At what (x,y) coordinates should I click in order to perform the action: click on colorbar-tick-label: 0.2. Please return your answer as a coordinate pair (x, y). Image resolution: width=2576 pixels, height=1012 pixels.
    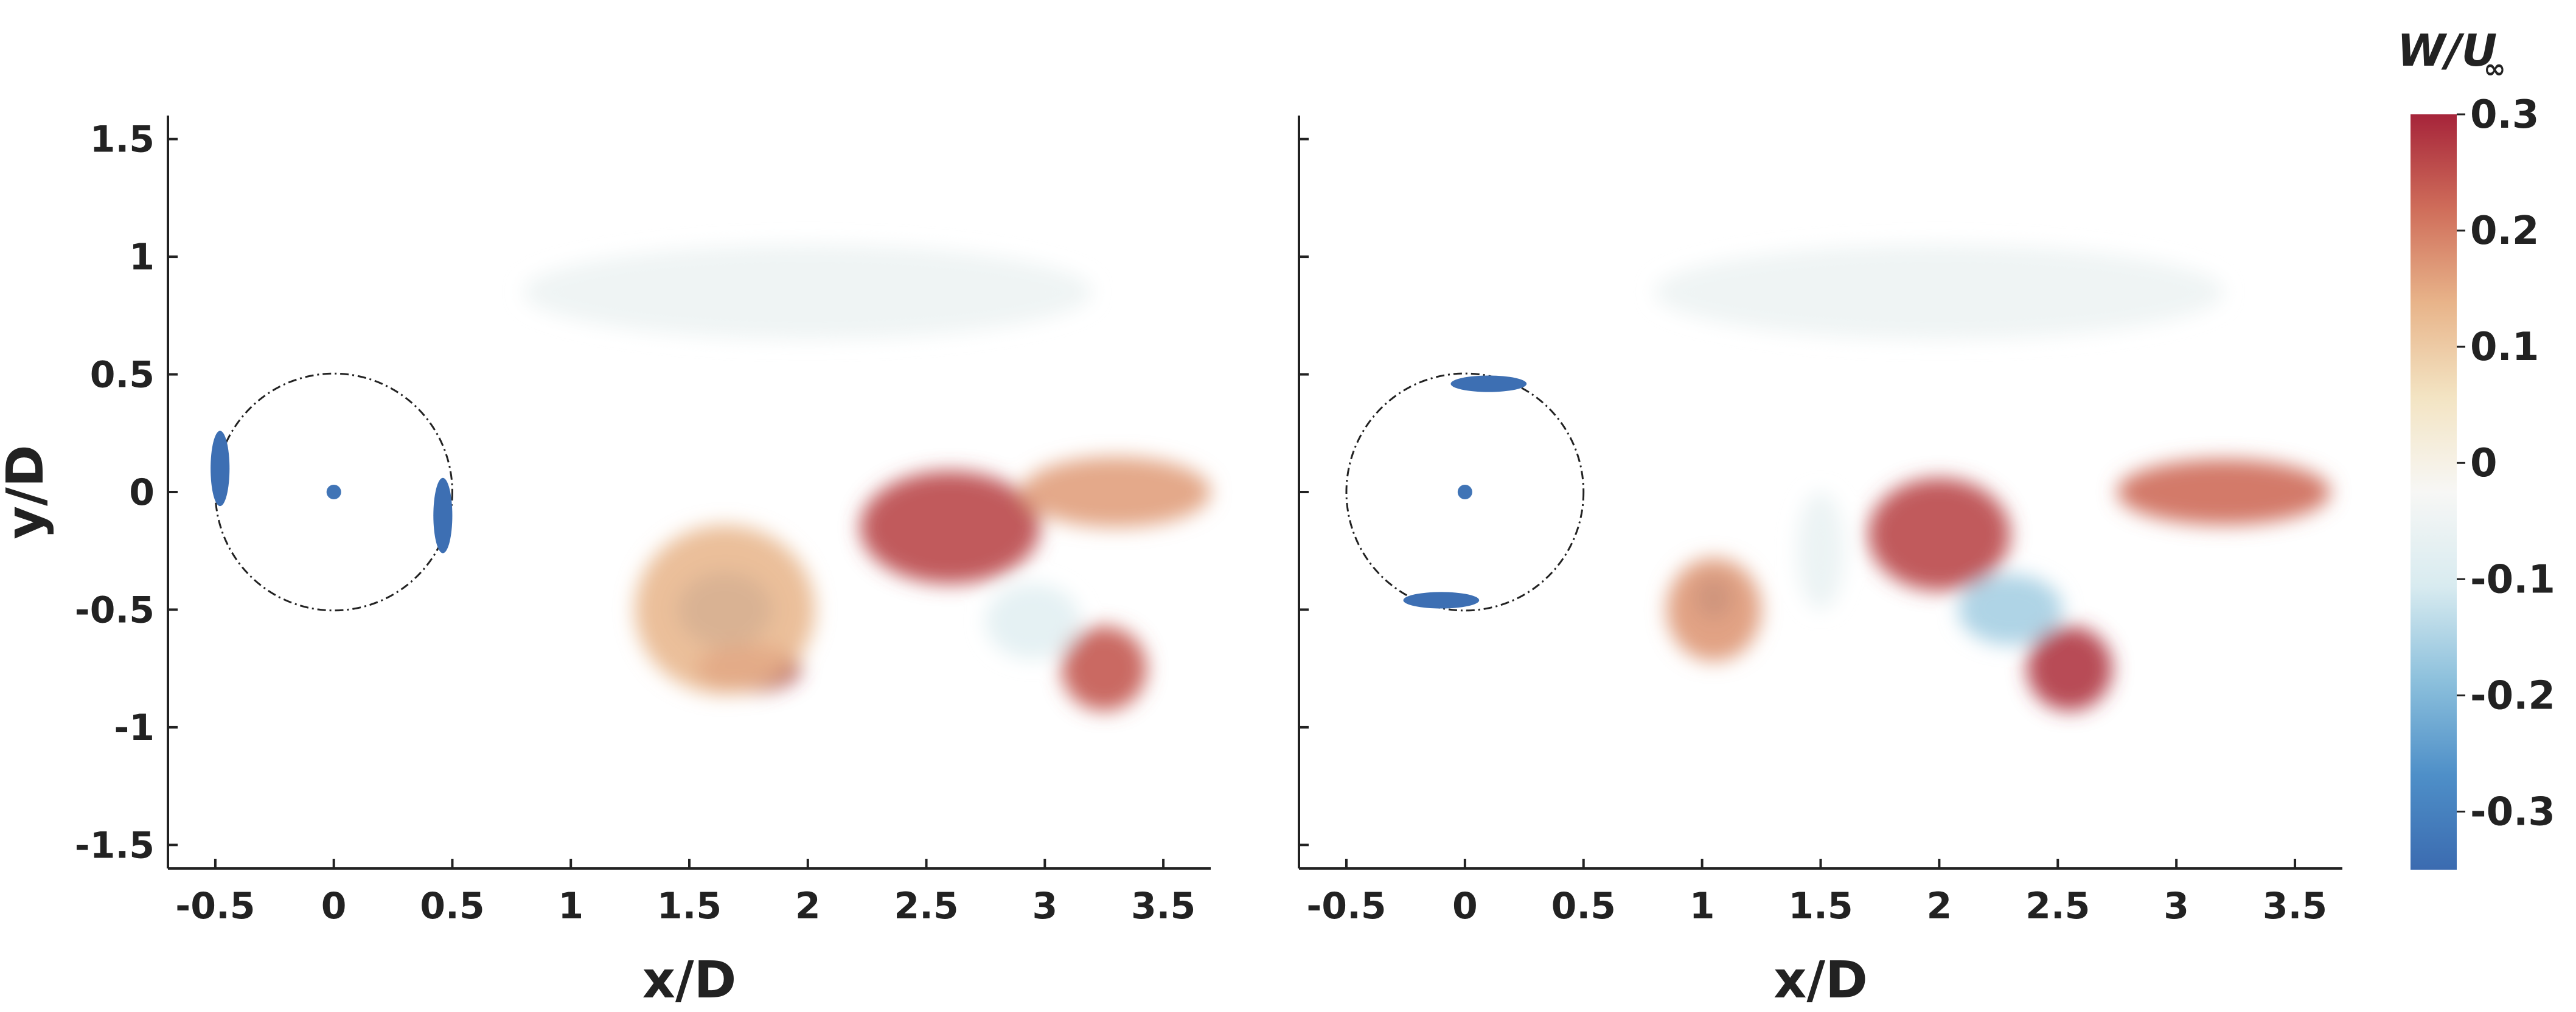
    Looking at the image, I should click on (2504, 231).